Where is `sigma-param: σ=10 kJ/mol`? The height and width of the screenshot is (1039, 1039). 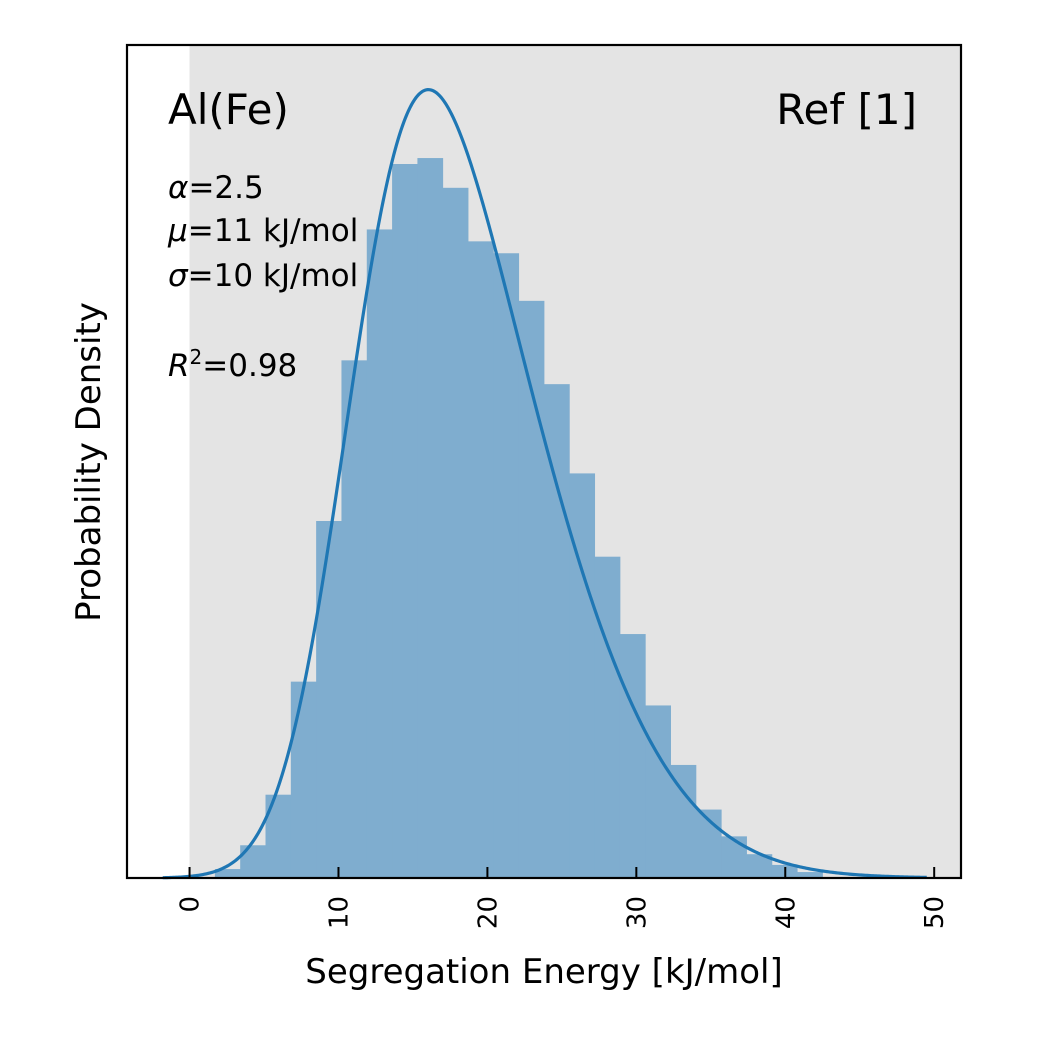
sigma-param: σ=10 kJ/mol is located at coordinates (263, 276).